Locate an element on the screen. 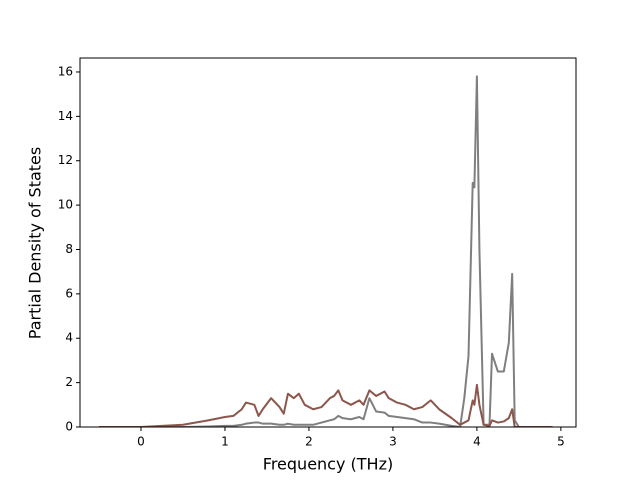 This screenshot has width=640, height=480. y-tick-label: 6 is located at coordinates (69, 293).